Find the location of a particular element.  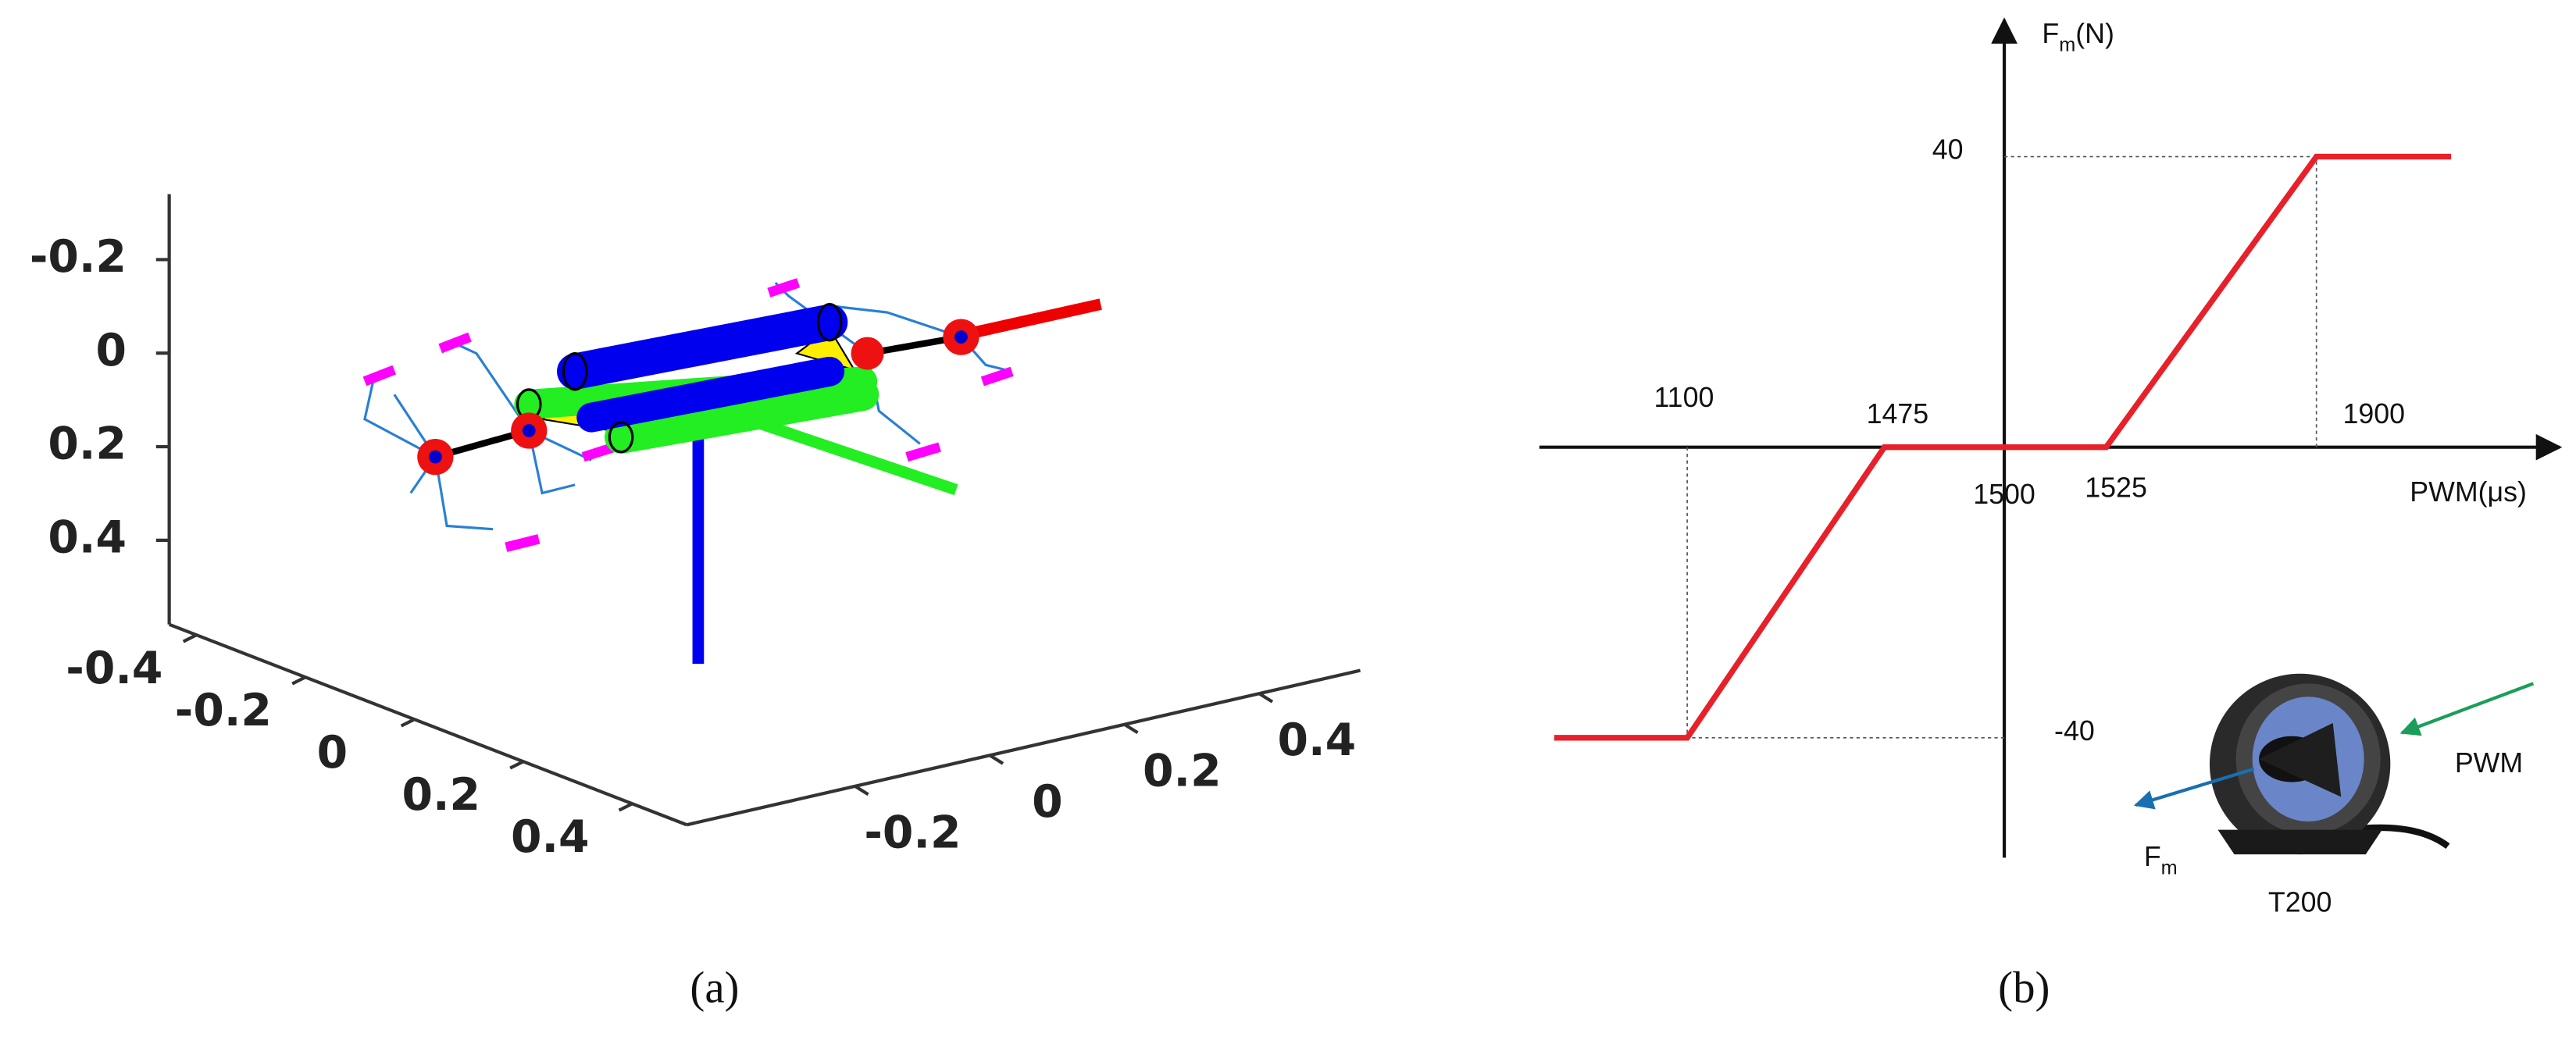

input-label: PWM is located at coordinates (2489, 763).